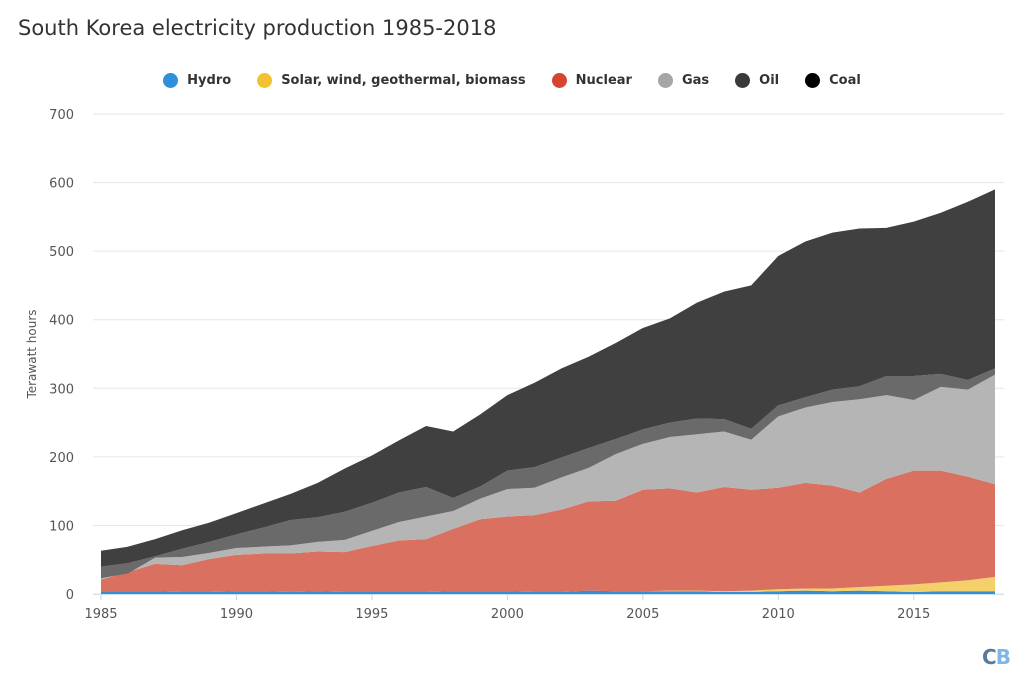  Describe the element at coordinates (61, 458) in the screenshot. I see `y-tick-label: 200` at that location.